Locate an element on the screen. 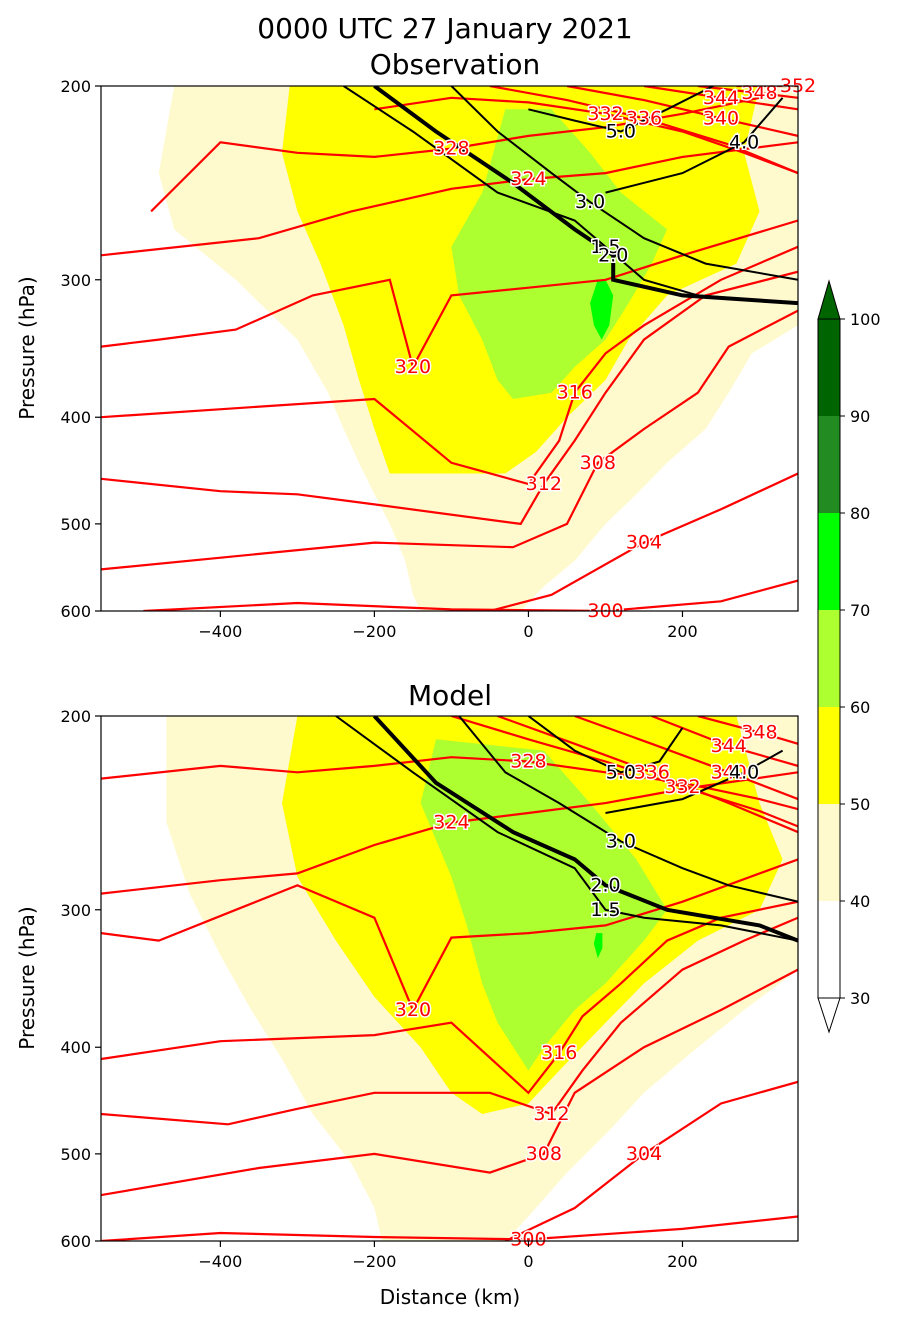 This screenshot has height=1324, width=909. theta-label-300: 300 is located at coordinates (528, 1239).